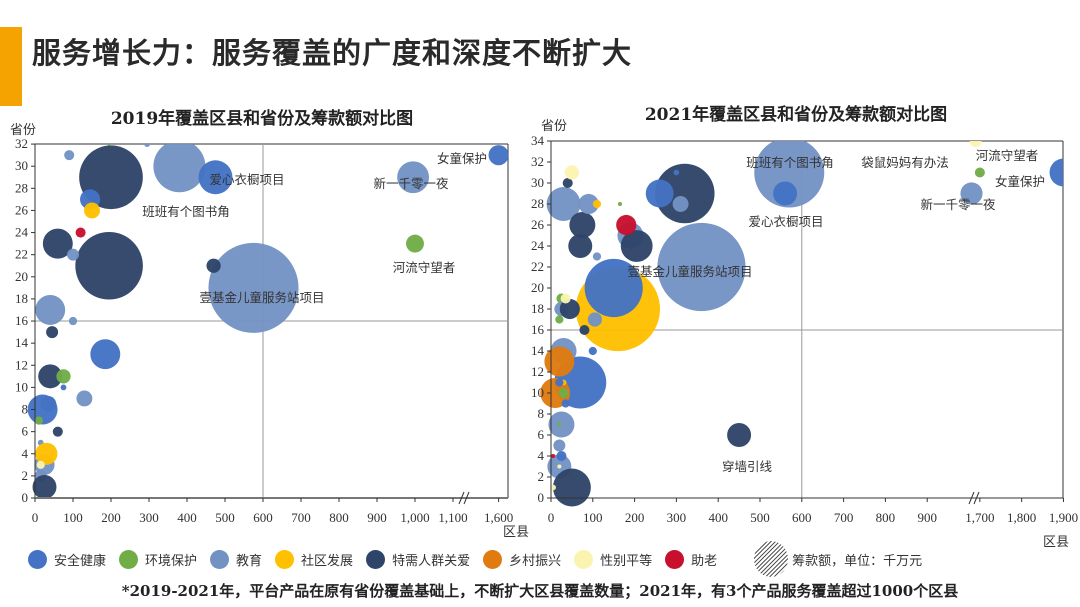 The width and height of the screenshot is (1080, 607). What do you see at coordinates (538, 329) in the screenshot?
I see `y-tick-label: 16` at bounding box center [538, 329].